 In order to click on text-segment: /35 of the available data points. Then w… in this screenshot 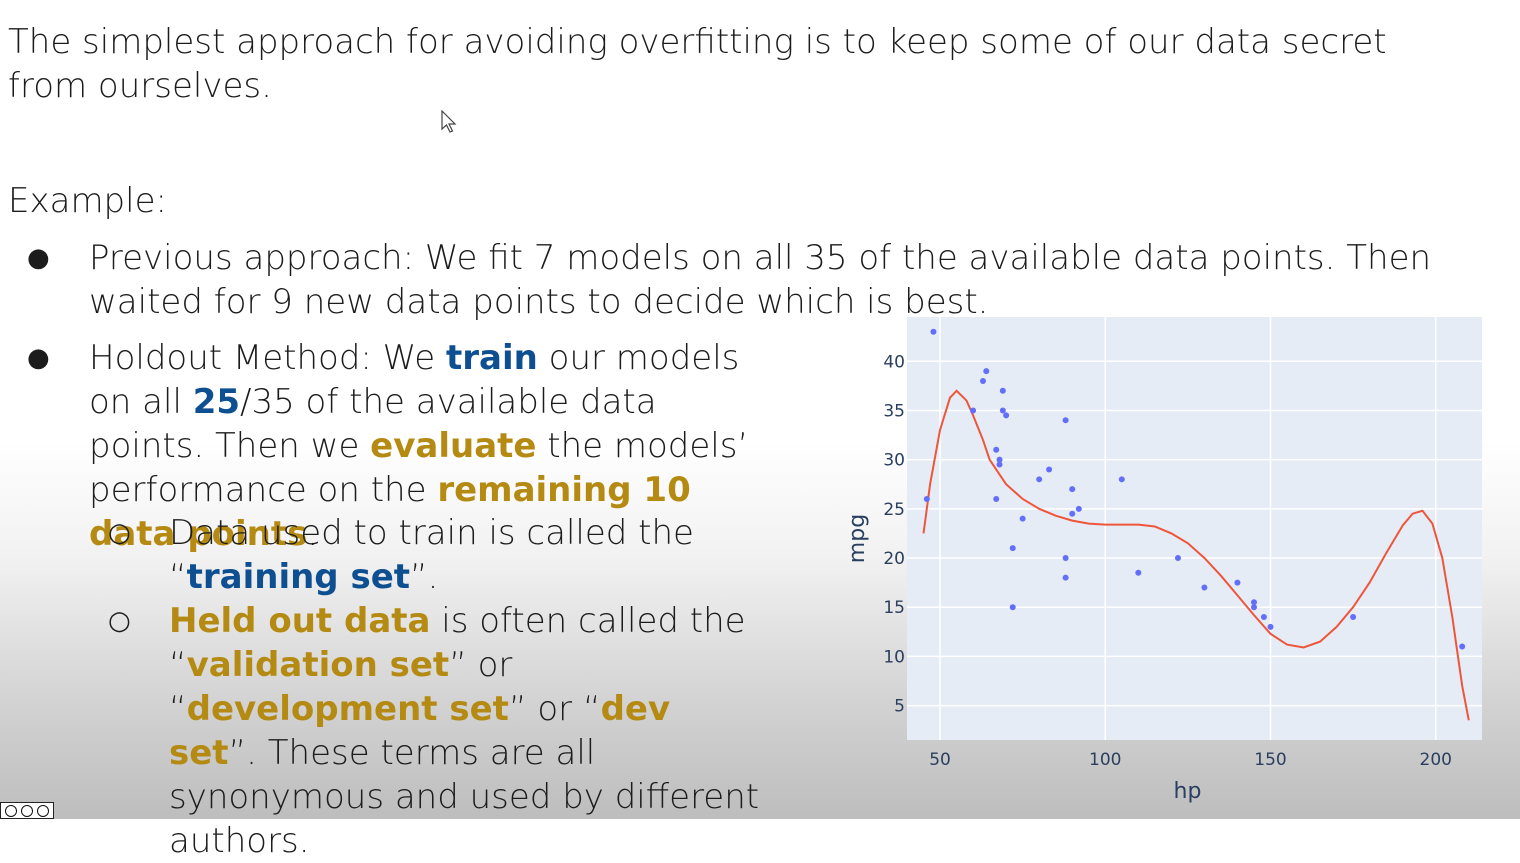, I will do `click(373, 424)`.